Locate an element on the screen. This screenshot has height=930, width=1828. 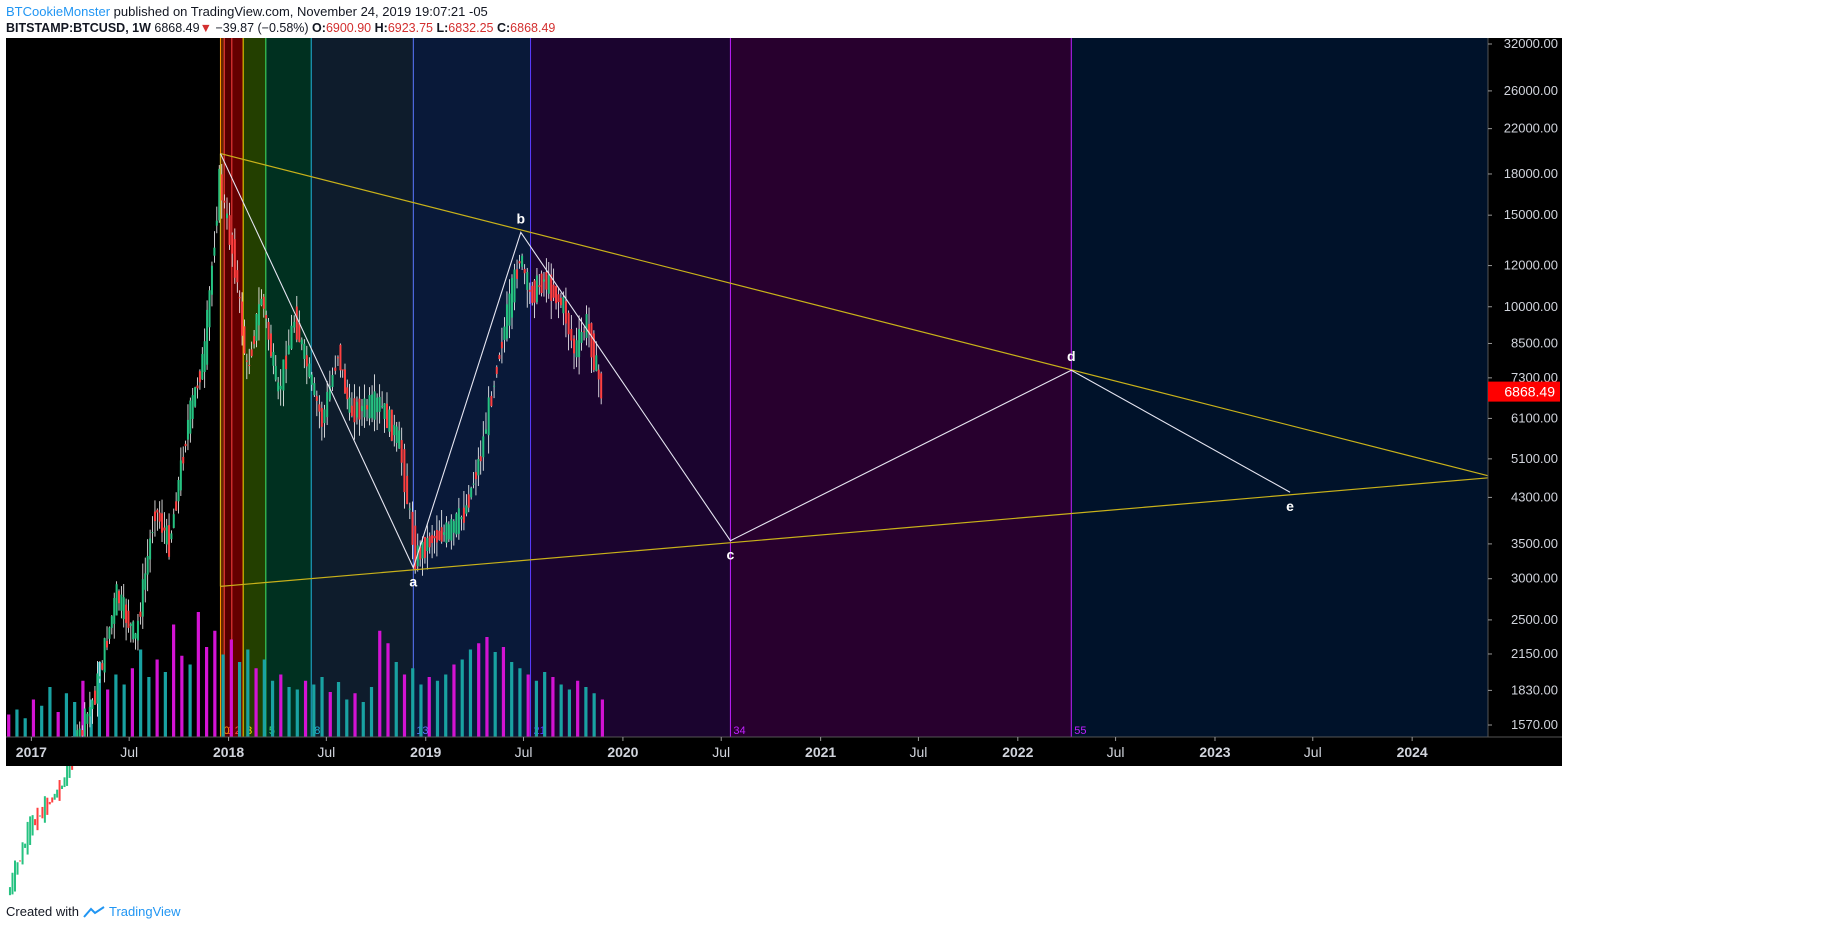
low-value: 6832.25 is located at coordinates (471, 28).